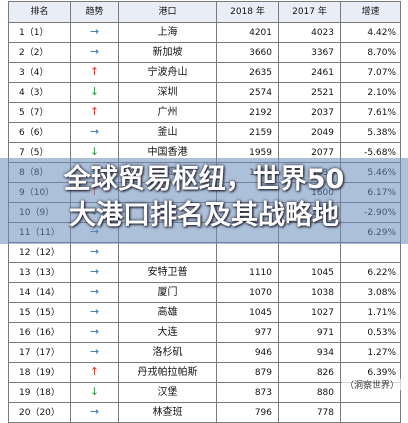 The height and width of the screenshot is (423, 408). What do you see at coordinates (370, 92) in the screenshot?
I see `growth-cell: 2.10%` at bounding box center [370, 92].